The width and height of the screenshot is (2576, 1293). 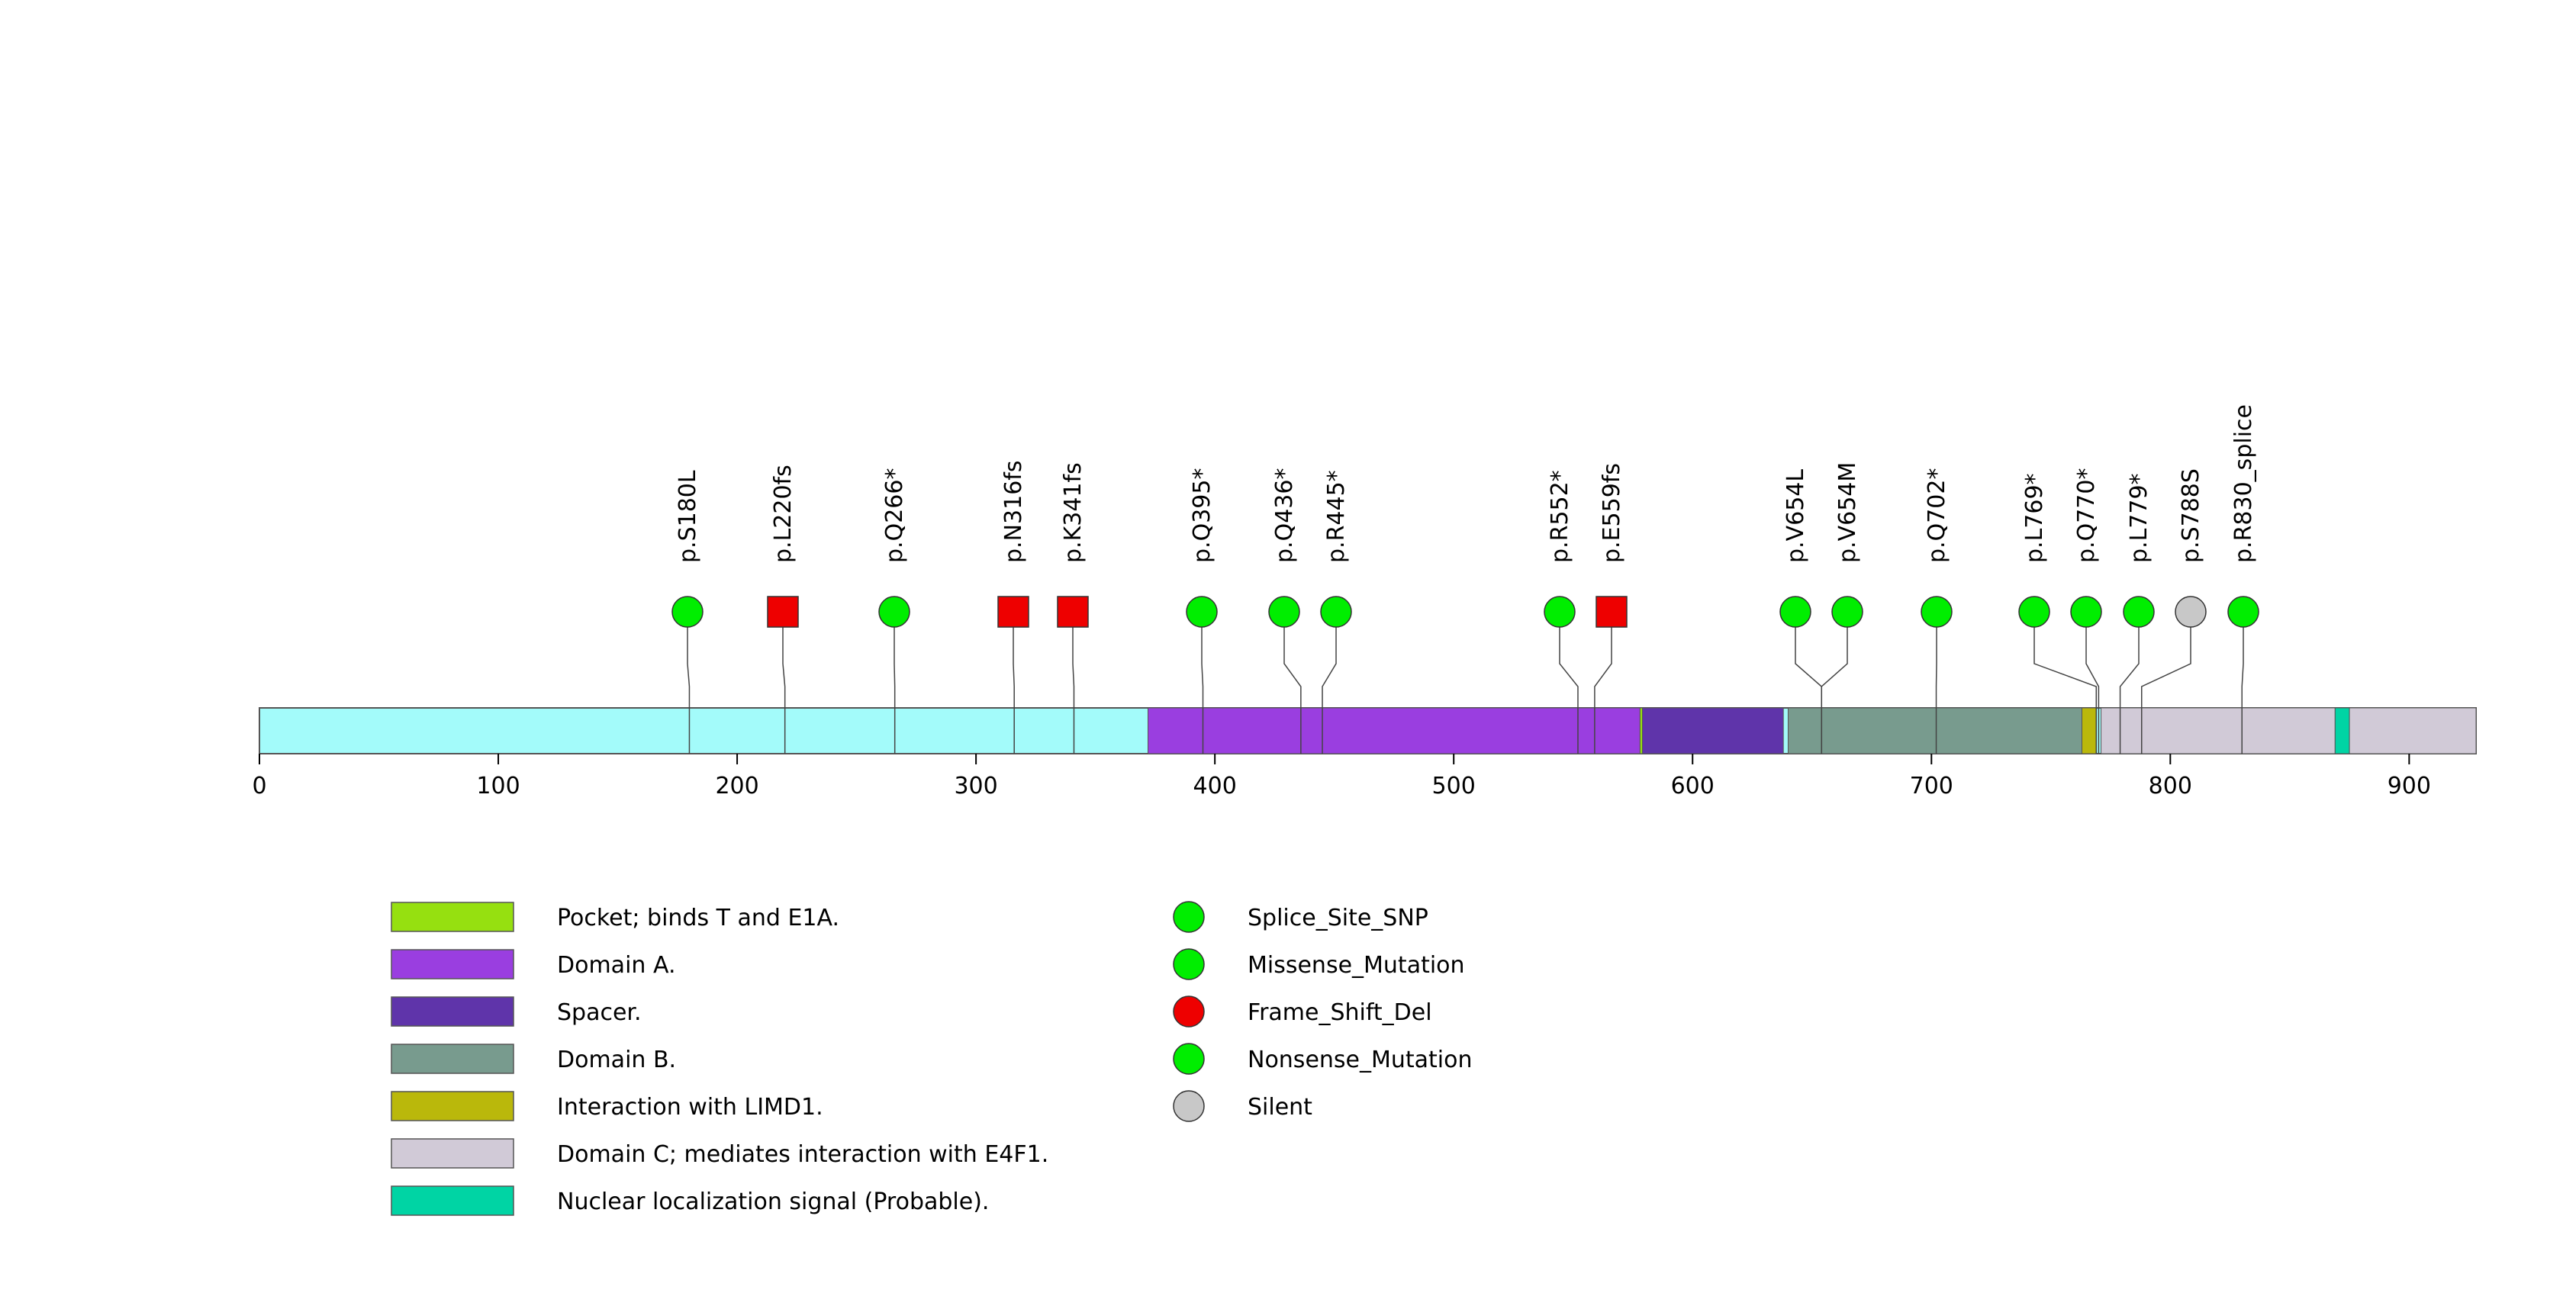 I want to click on legend-domain-label-6: Nuclear localization signal (Probable)., so click(x=773, y=1201).